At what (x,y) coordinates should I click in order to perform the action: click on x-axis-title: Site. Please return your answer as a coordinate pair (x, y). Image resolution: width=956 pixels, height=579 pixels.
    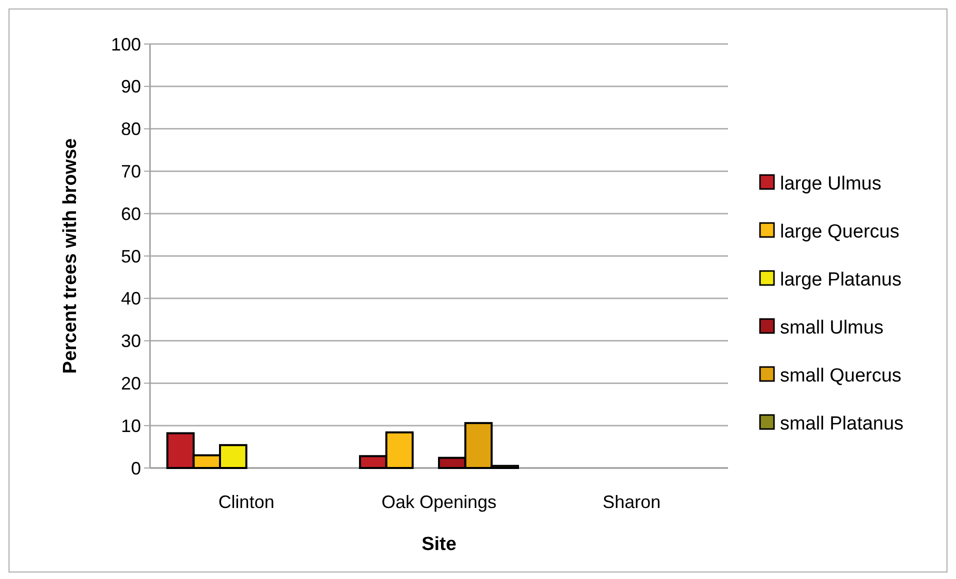
    Looking at the image, I should click on (439, 544).